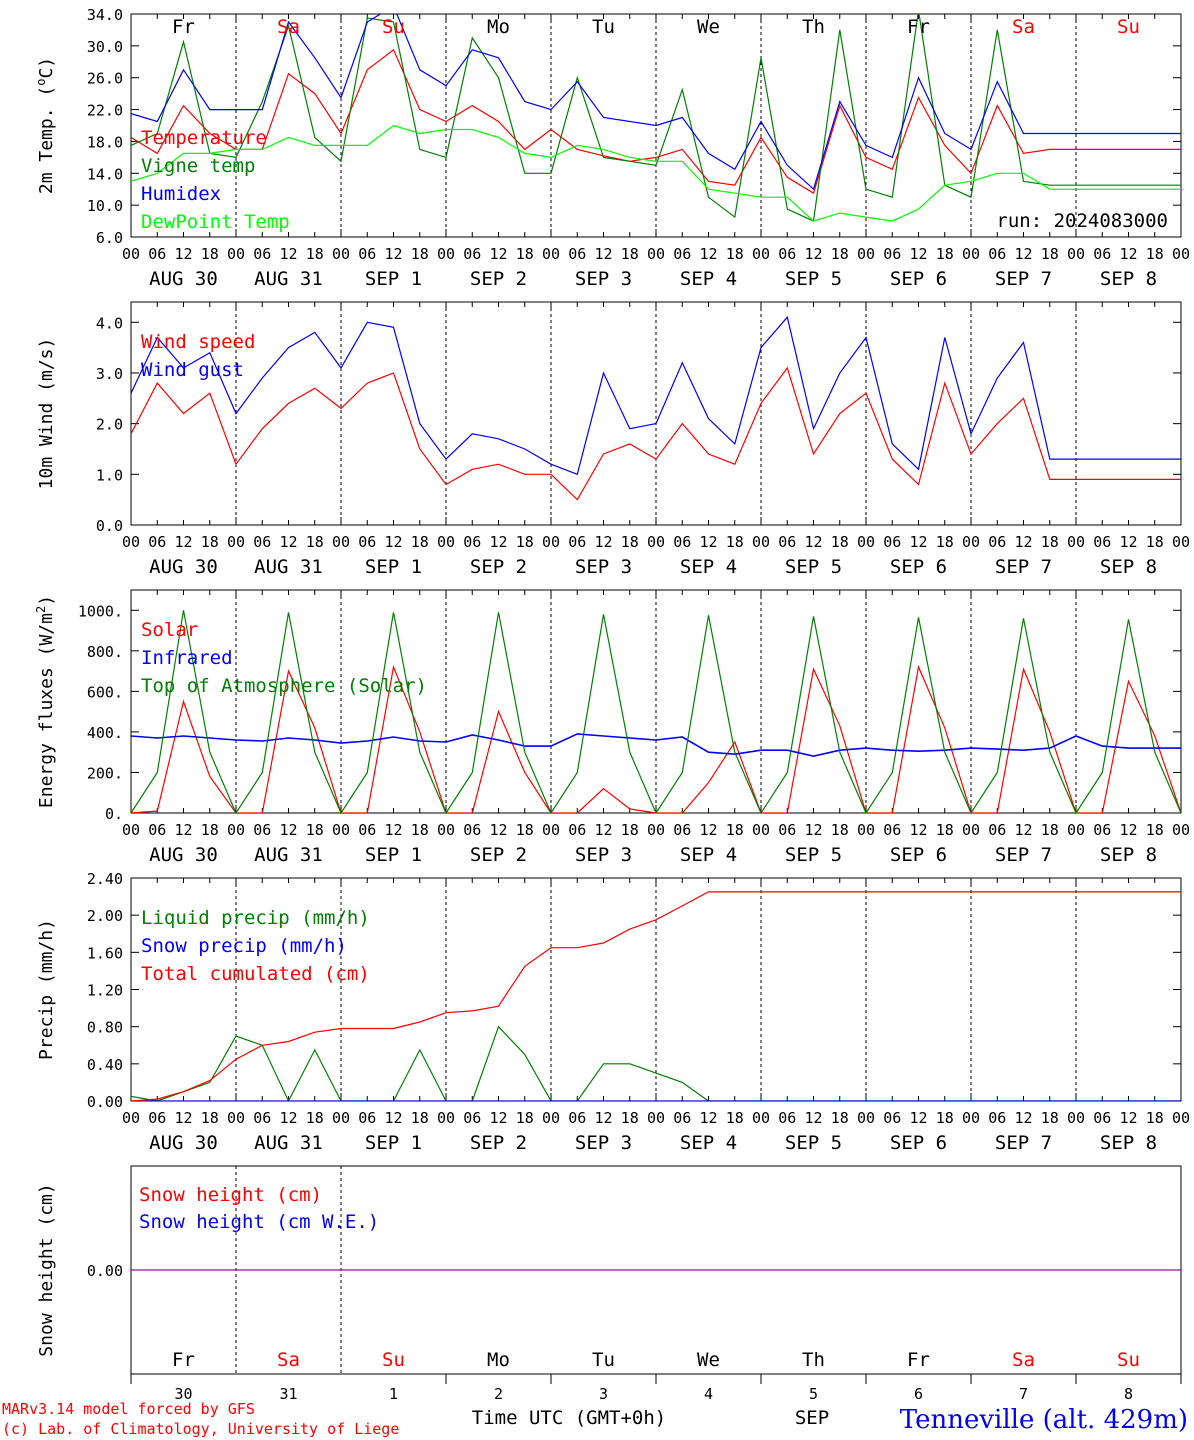 This screenshot has width=1194, height=1440. What do you see at coordinates (215, 222) in the screenshot?
I see `legend-entry: DewPoint Temp` at bounding box center [215, 222].